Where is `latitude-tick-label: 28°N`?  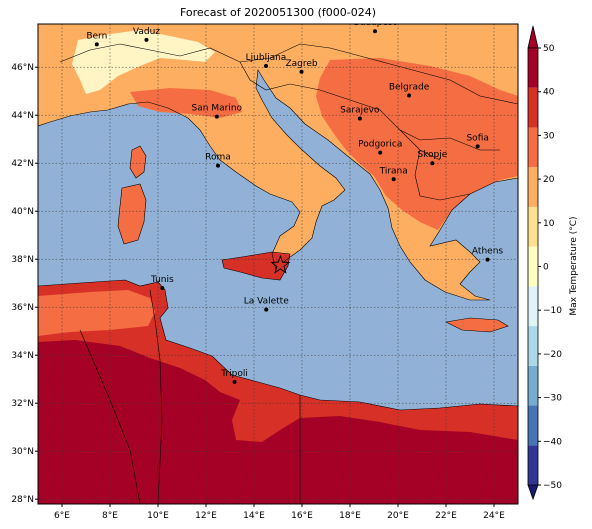
latitude-tick-label: 28°N is located at coordinates (22, 500).